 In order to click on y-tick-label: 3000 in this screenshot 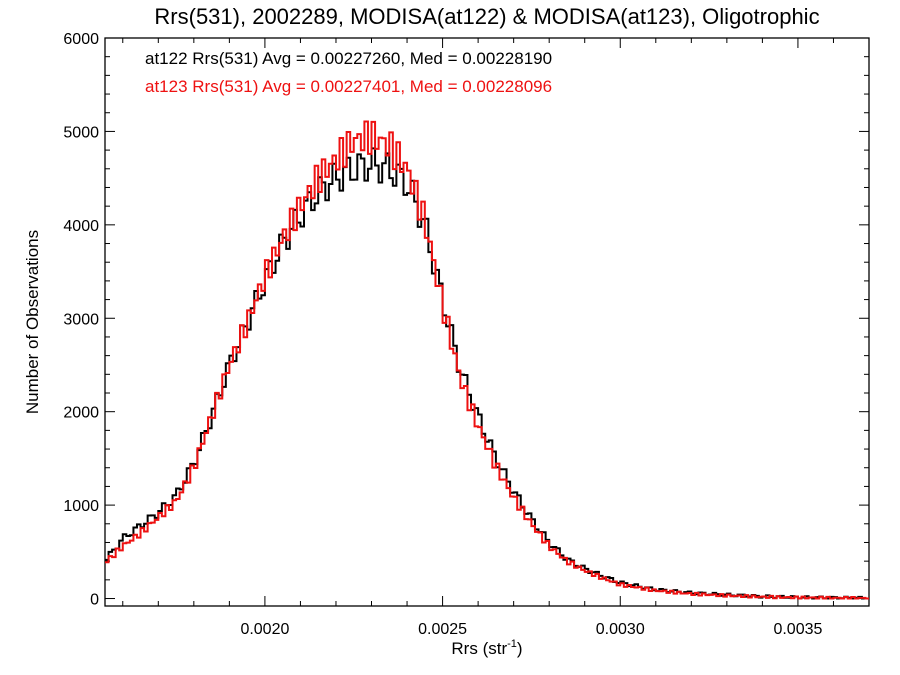, I will do `click(81, 319)`.